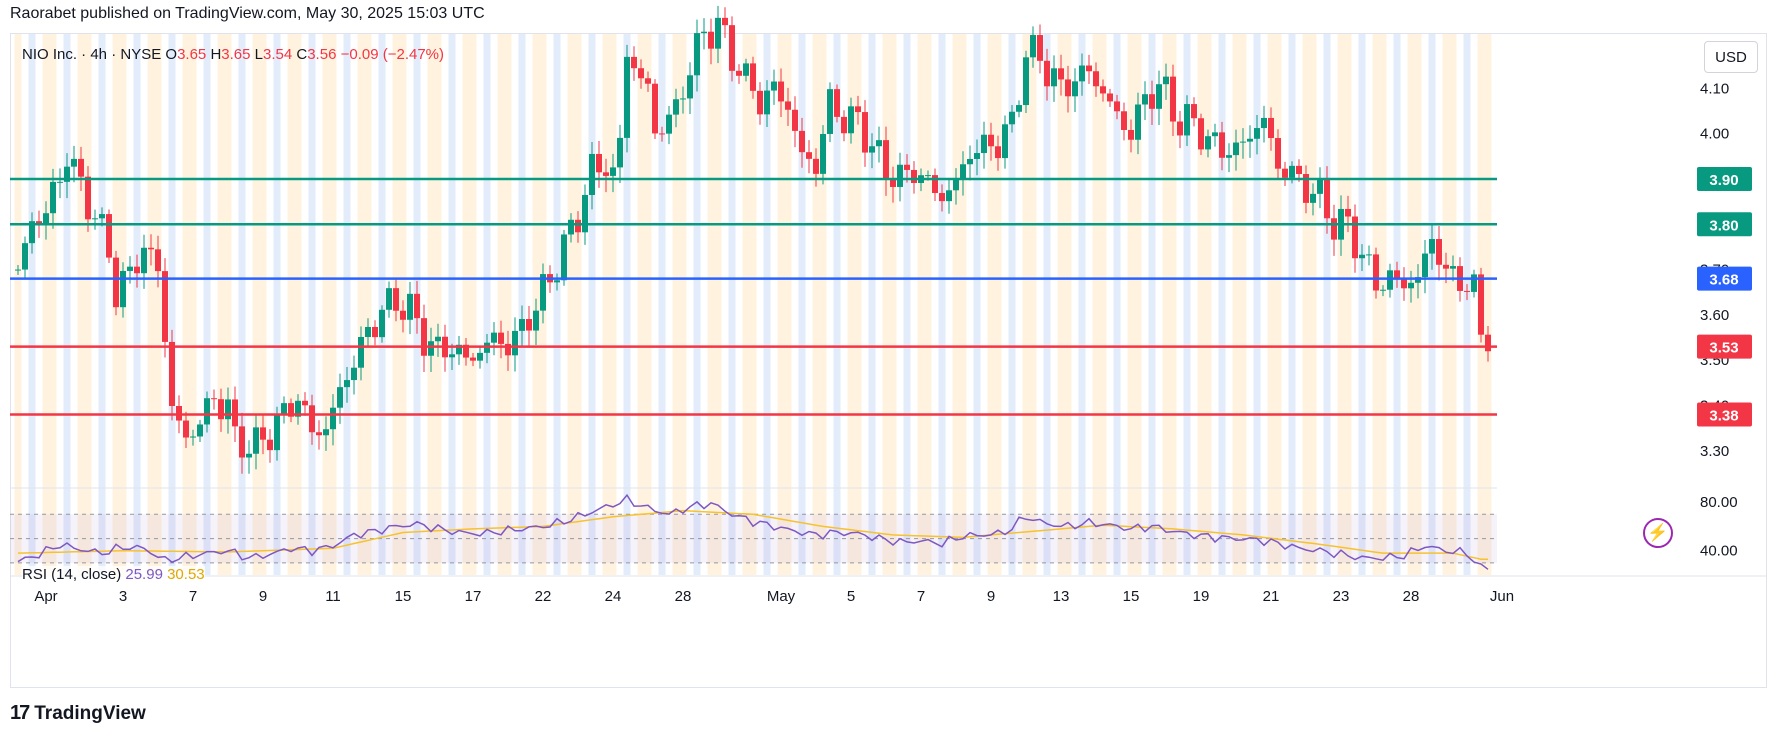 Image resolution: width=1777 pixels, height=737 pixels. What do you see at coordinates (322, 54) in the screenshot?
I see `close-value: 3.56` at bounding box center [322, 54].